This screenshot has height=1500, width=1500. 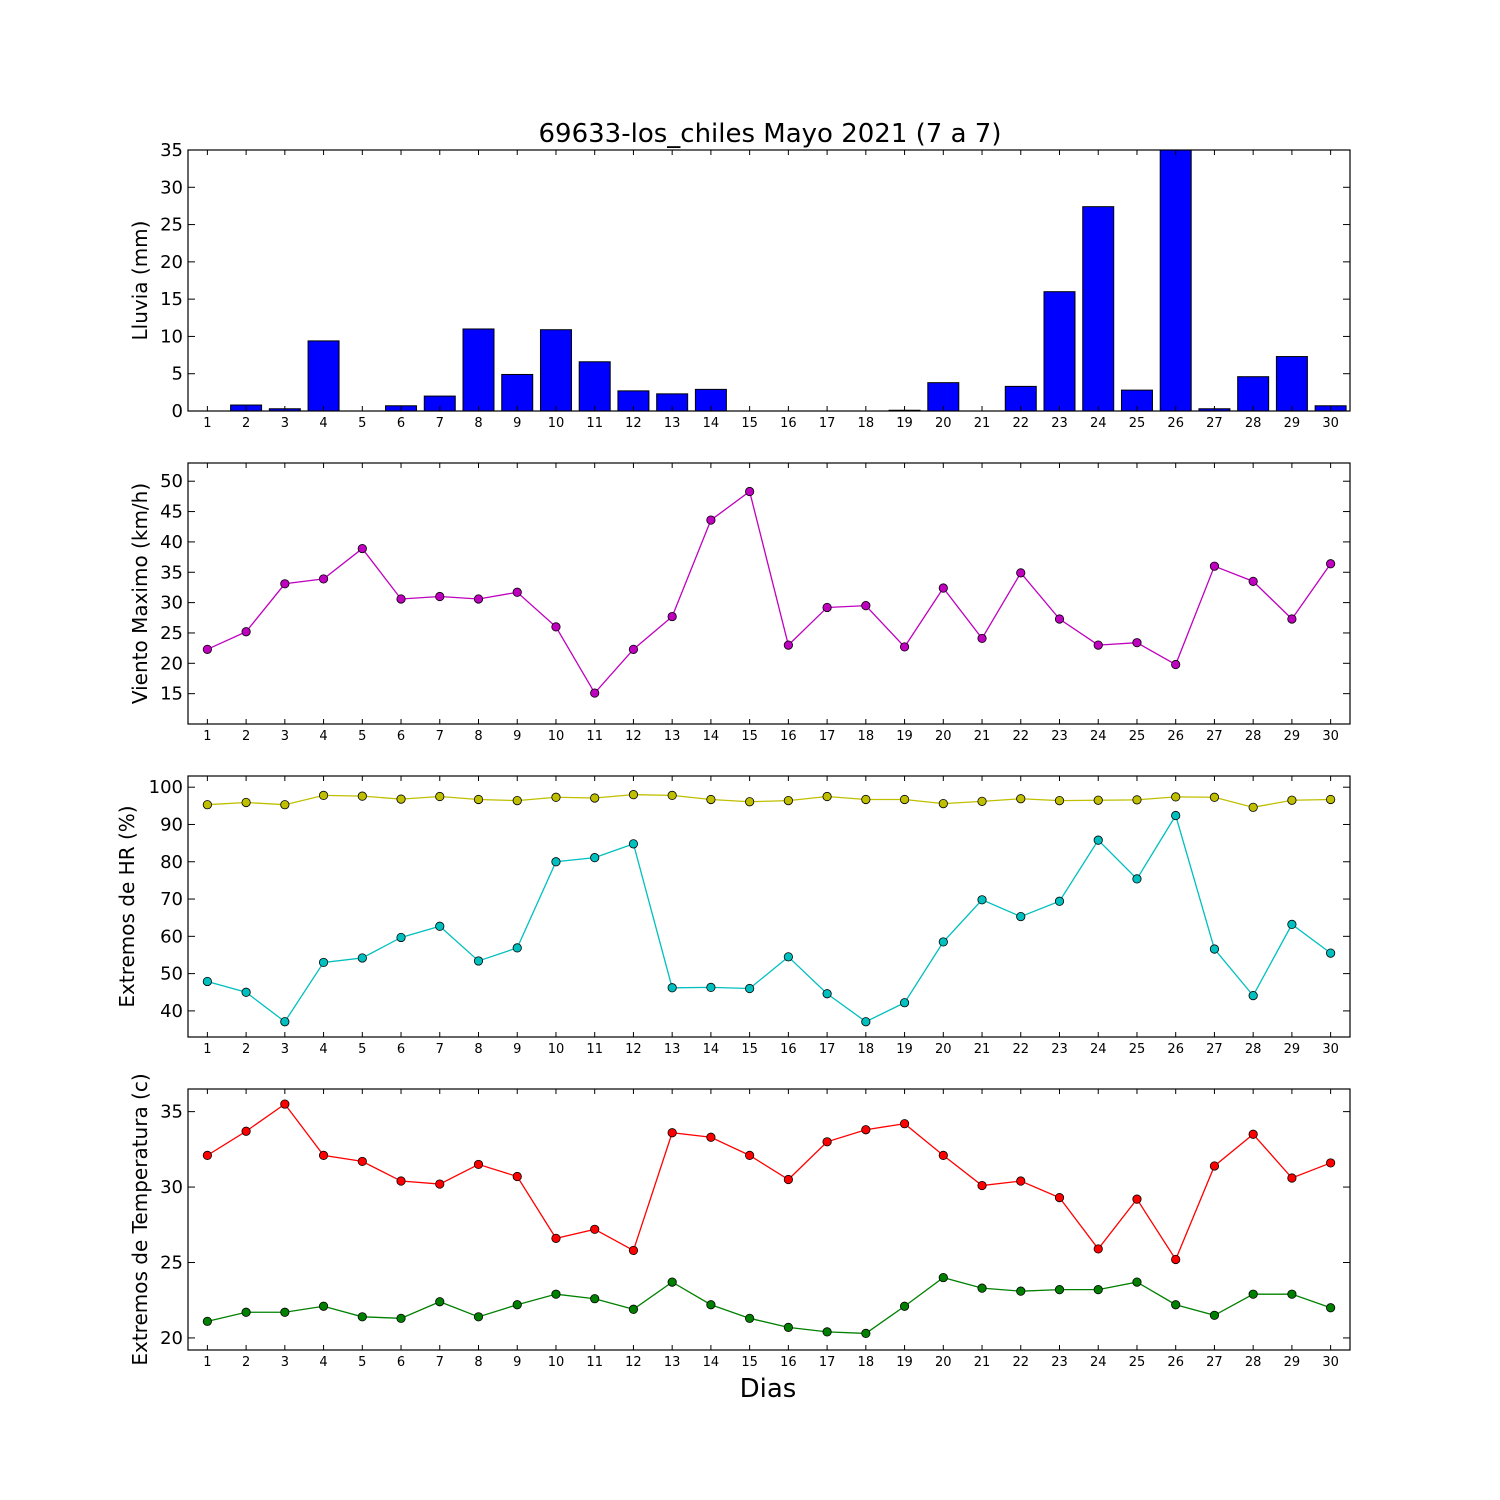 I want to click on x-tick-label: 30, so click(x=1330, y=736).